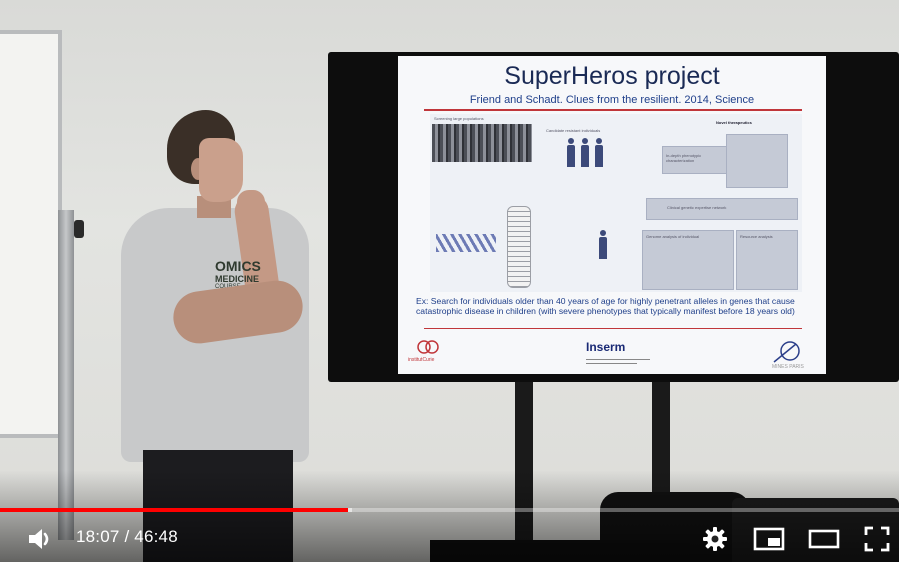 The image size is (899, 562). What do you see at coordinates (431, 353) in the screenshot?
I see `institut-curie-logo: institutCurie` at bounding box center [431, 353].